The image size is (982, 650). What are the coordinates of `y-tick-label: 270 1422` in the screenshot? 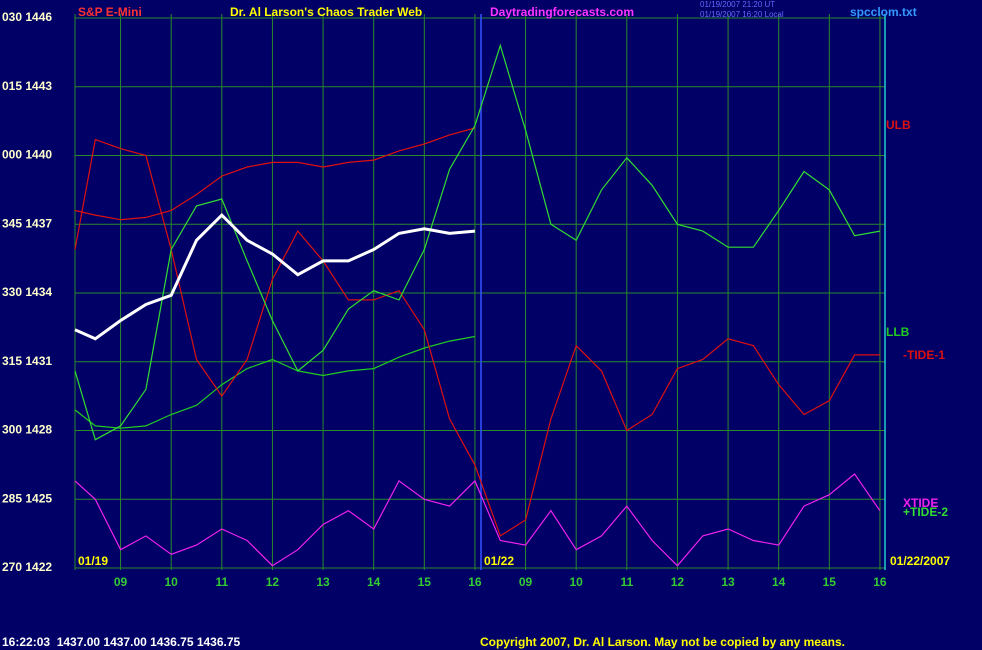 It's located at (27, 567).